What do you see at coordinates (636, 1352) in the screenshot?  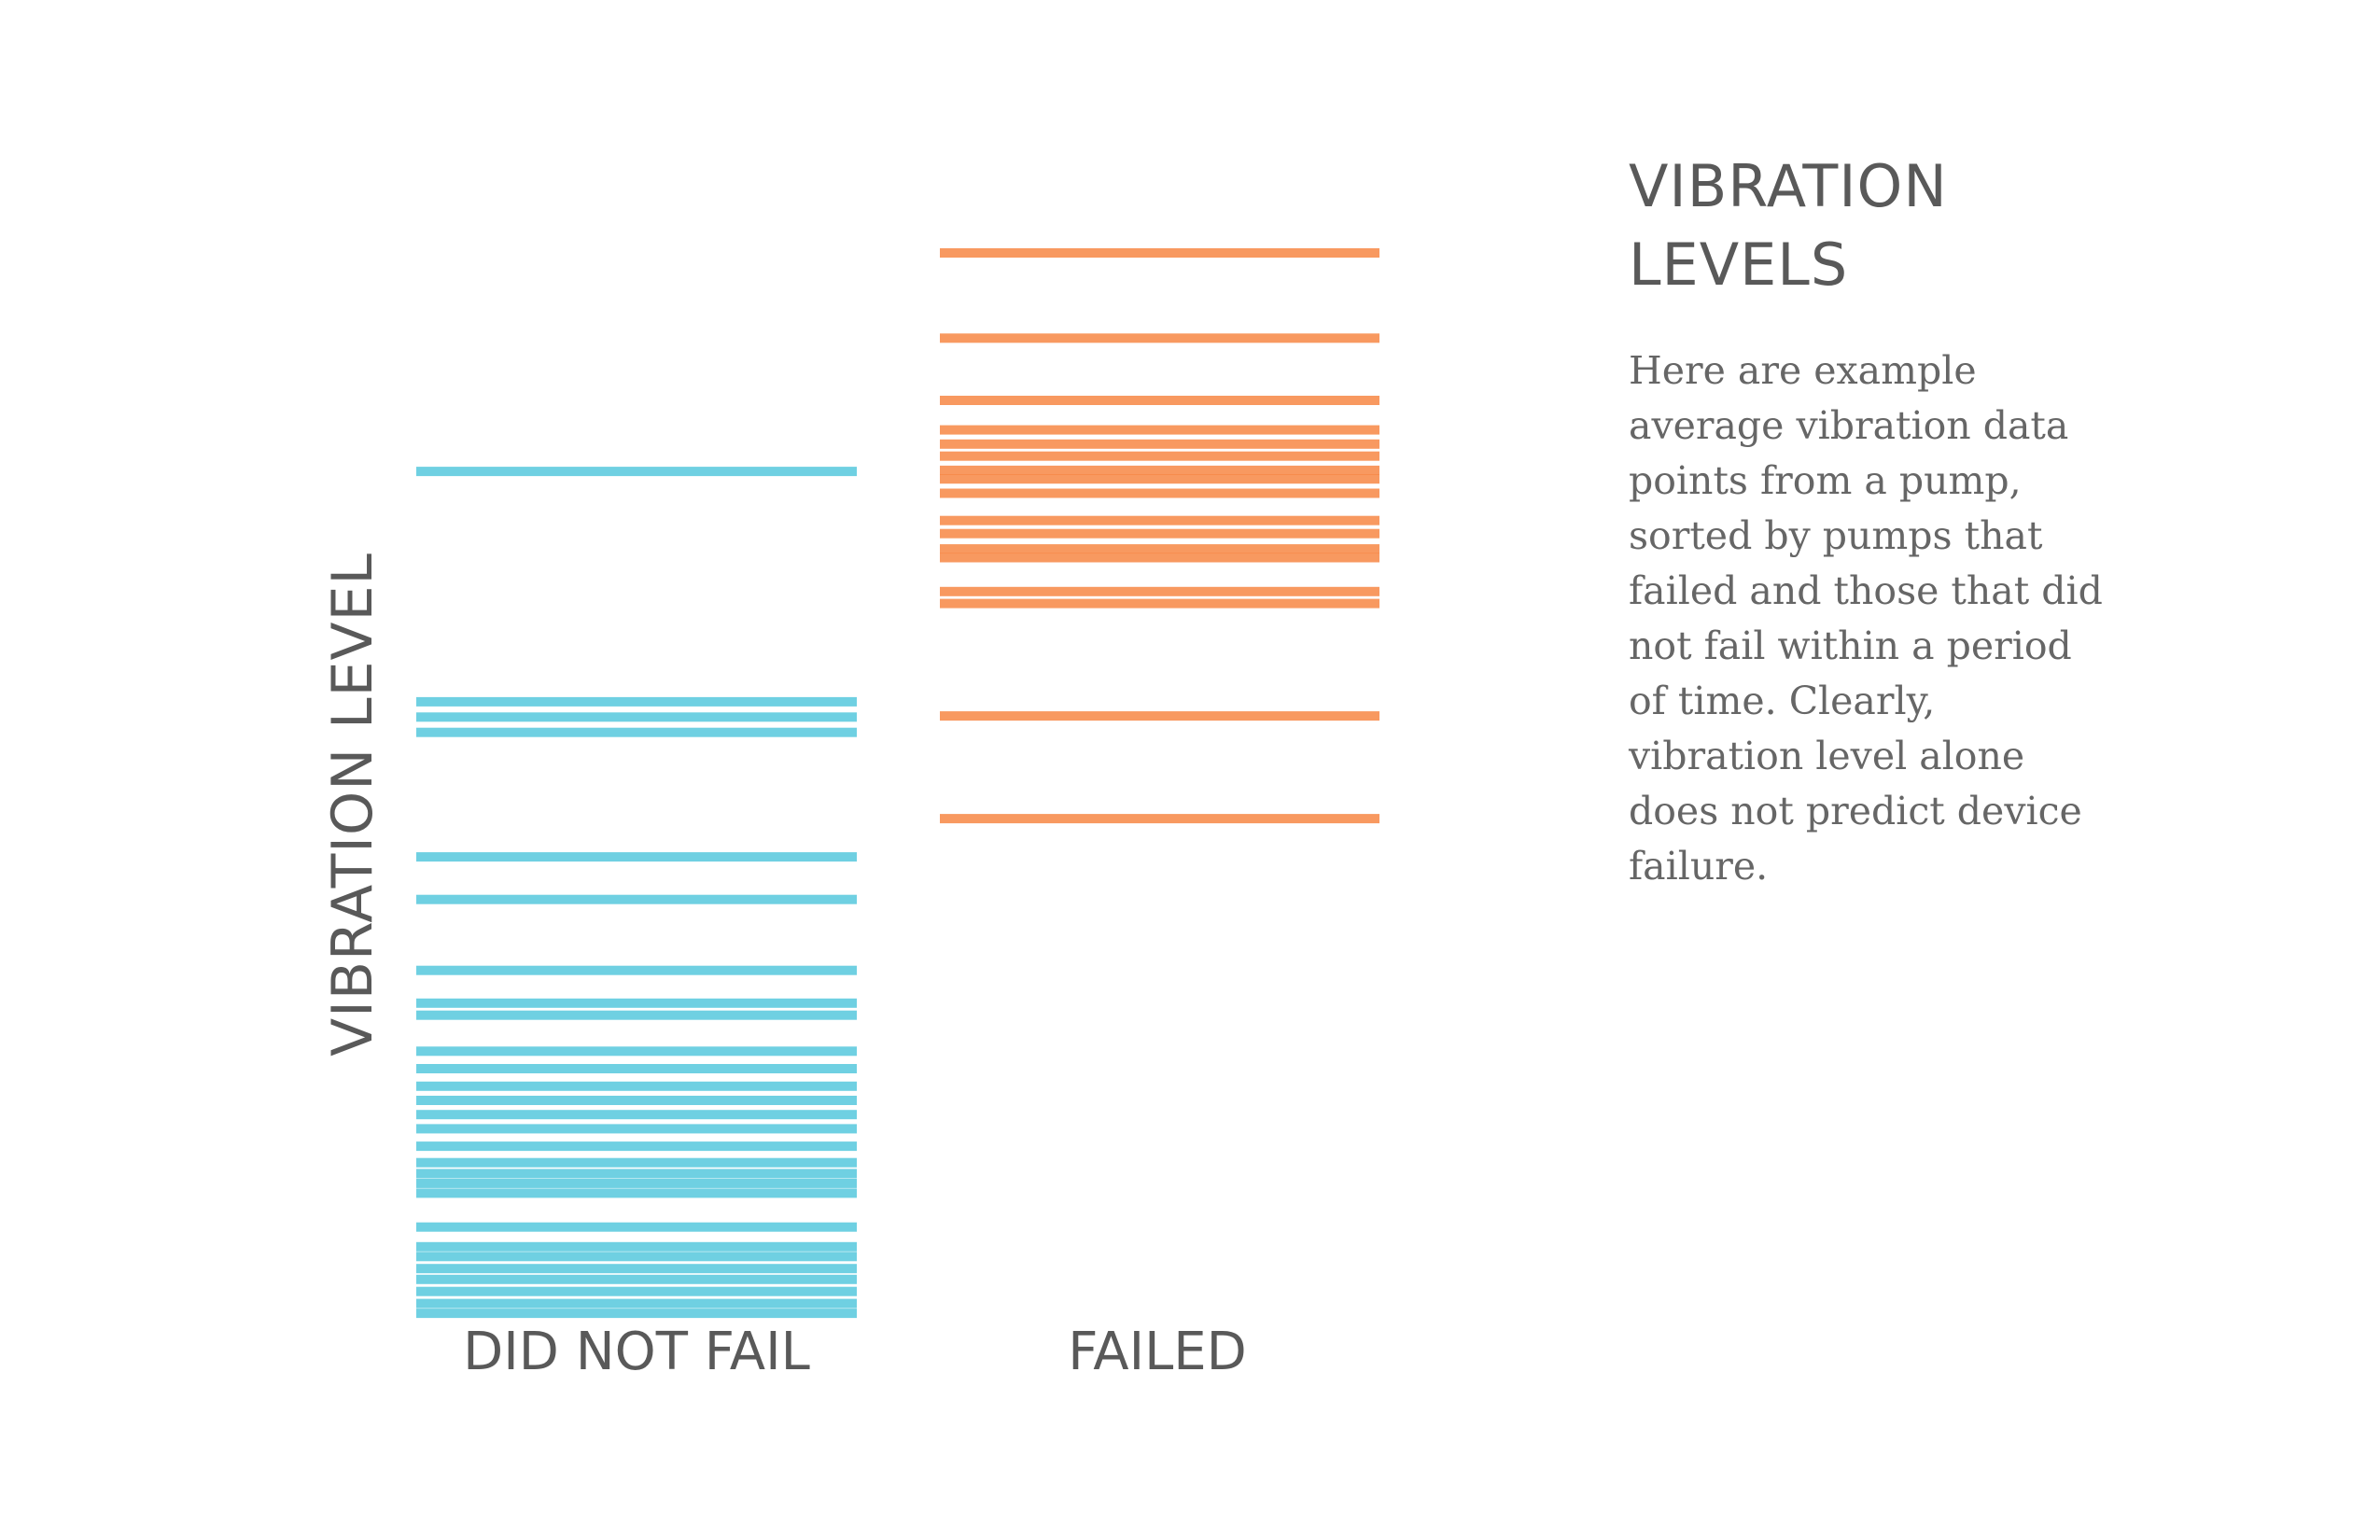 I see `category-label-did-not-fail: DID NOT FAIL` at bounding box center [636, 1352].